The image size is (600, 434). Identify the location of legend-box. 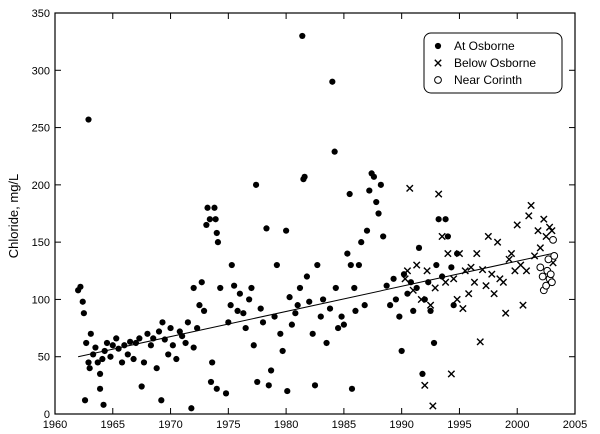
(493, 63).